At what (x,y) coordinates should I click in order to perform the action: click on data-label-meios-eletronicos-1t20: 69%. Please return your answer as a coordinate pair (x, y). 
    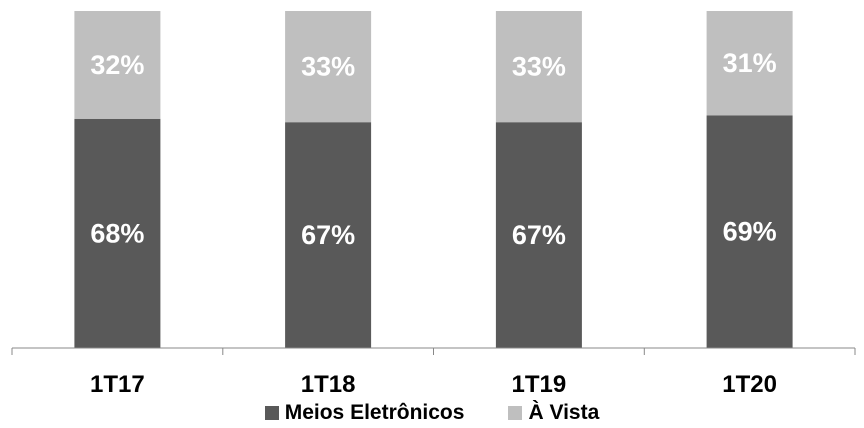
    Looking at the image, I should click on (750, 232).